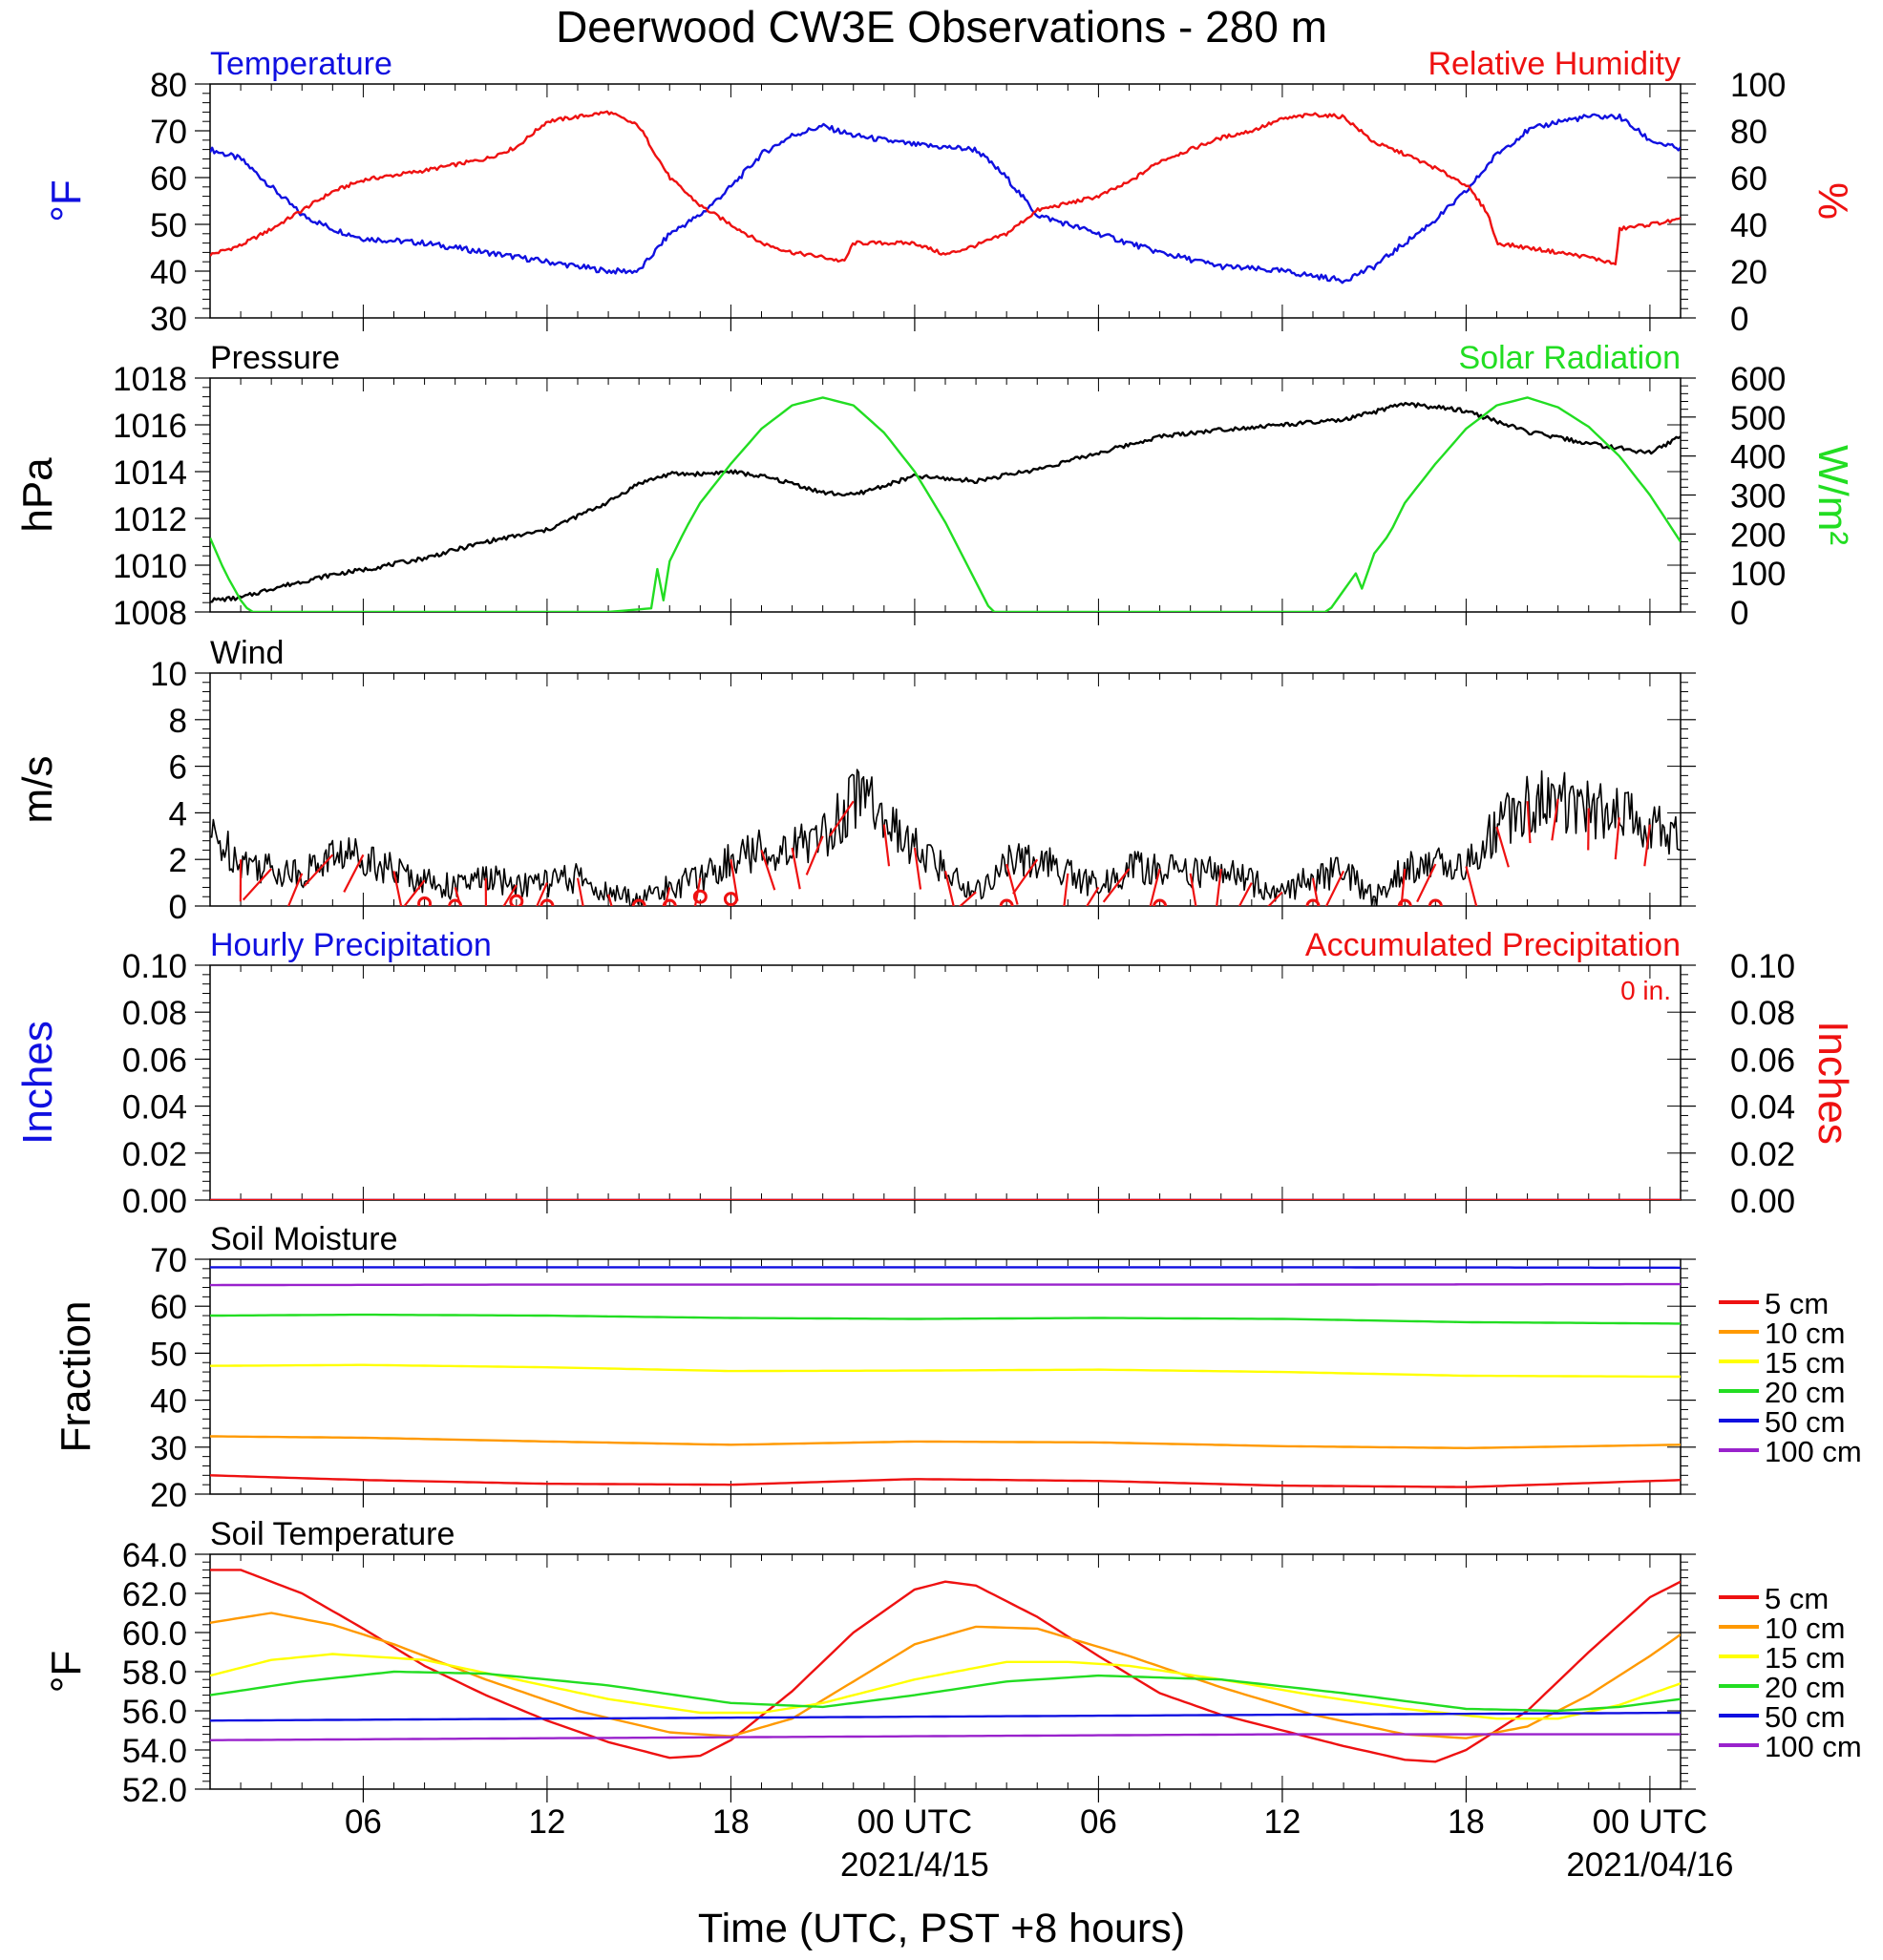 The height and width of the screenshot is (1960, 1883). I want to click on y-tick-label-right: 0.06, so click(1762, 1060).